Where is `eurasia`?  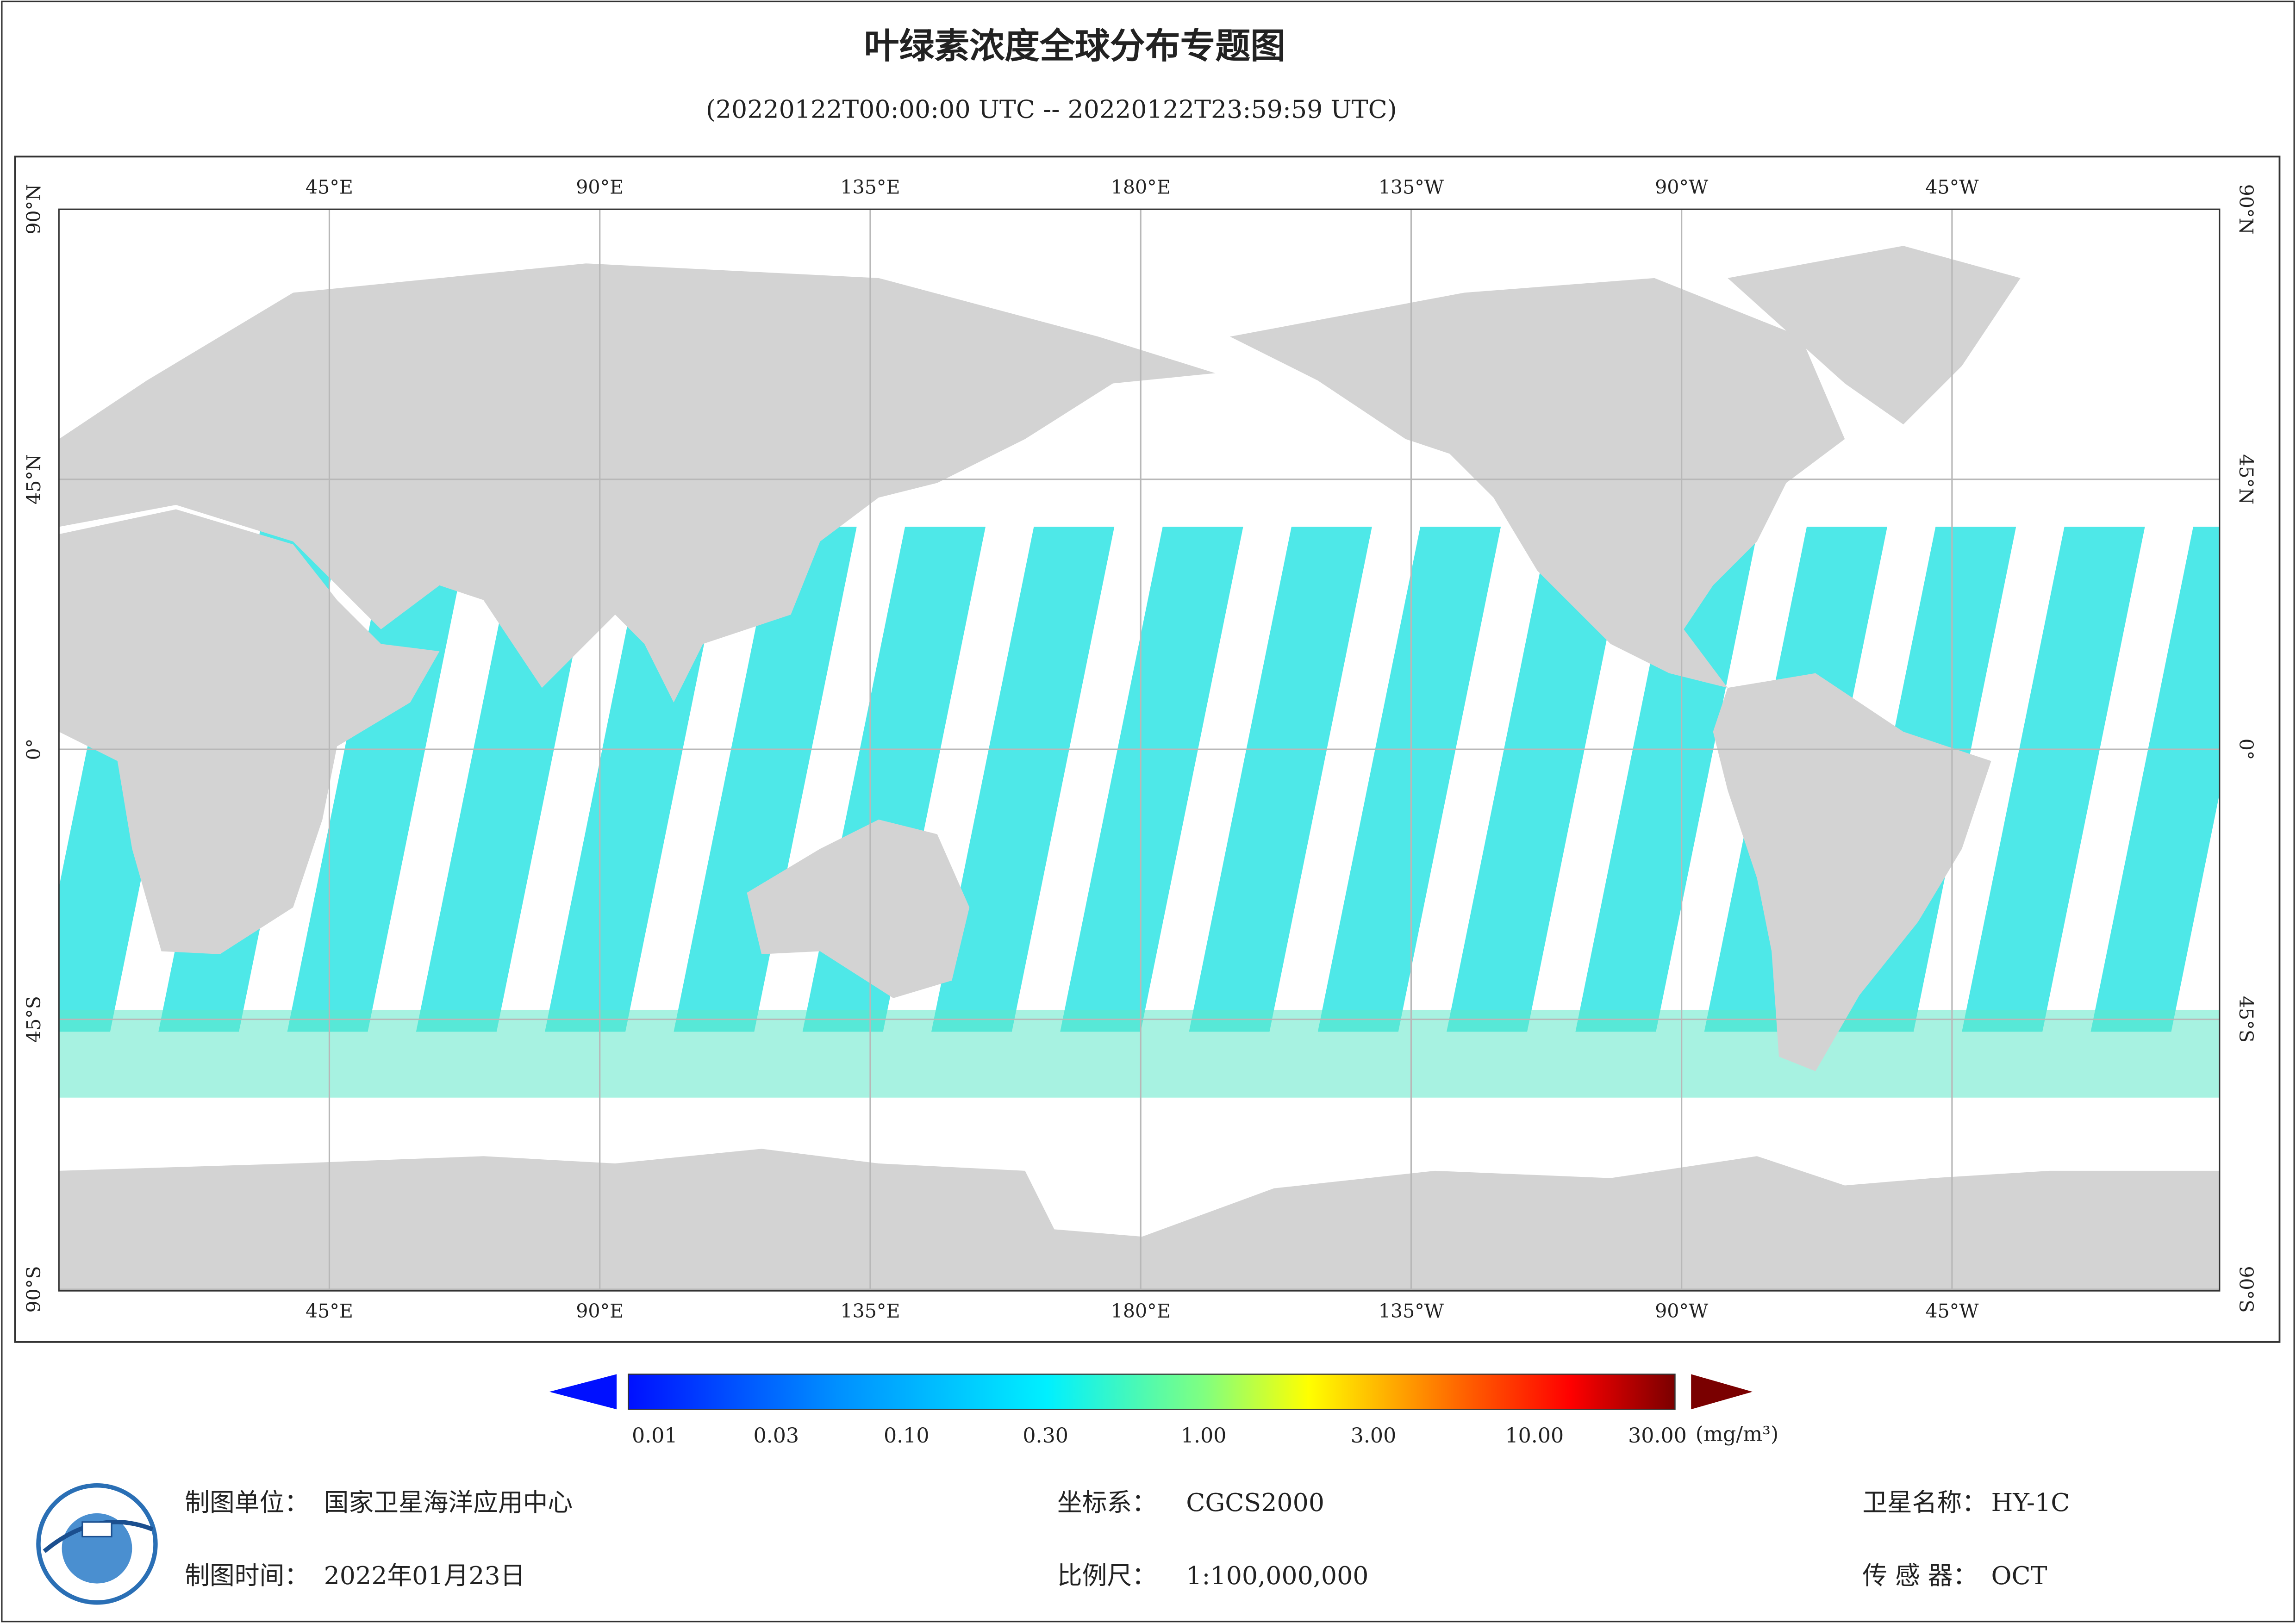
eurasia is located at coordinates (637, 483).